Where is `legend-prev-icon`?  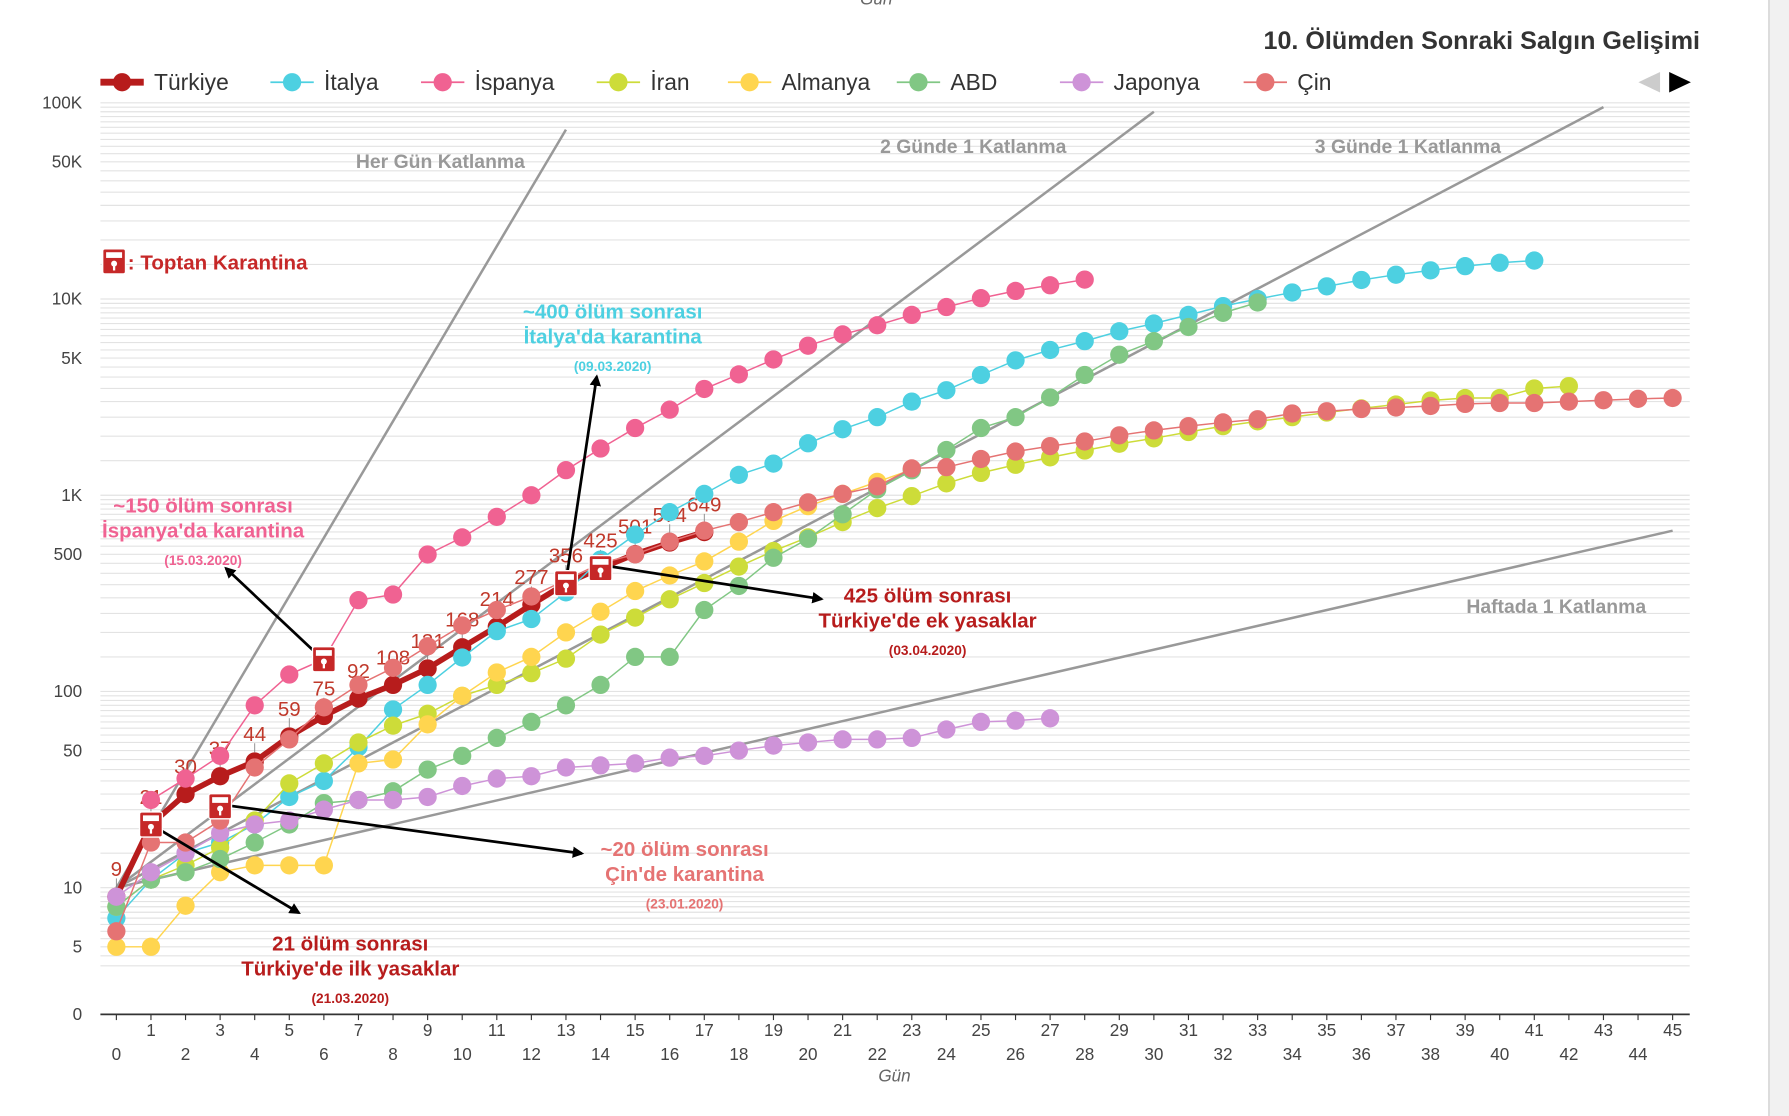 legend-prev-icon is located at coordinates (1649, 82).